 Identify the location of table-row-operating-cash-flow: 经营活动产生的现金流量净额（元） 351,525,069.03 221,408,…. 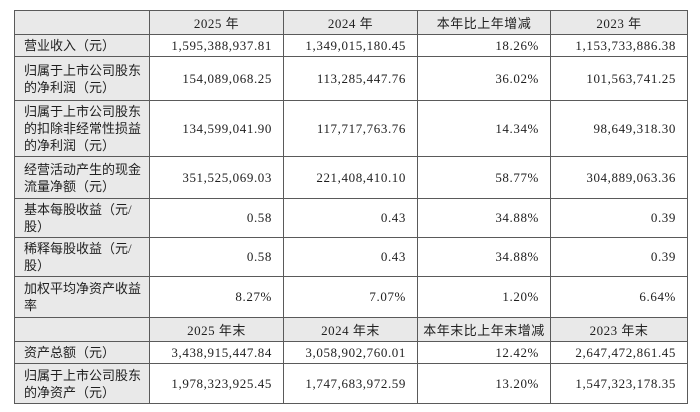
(351, 177).